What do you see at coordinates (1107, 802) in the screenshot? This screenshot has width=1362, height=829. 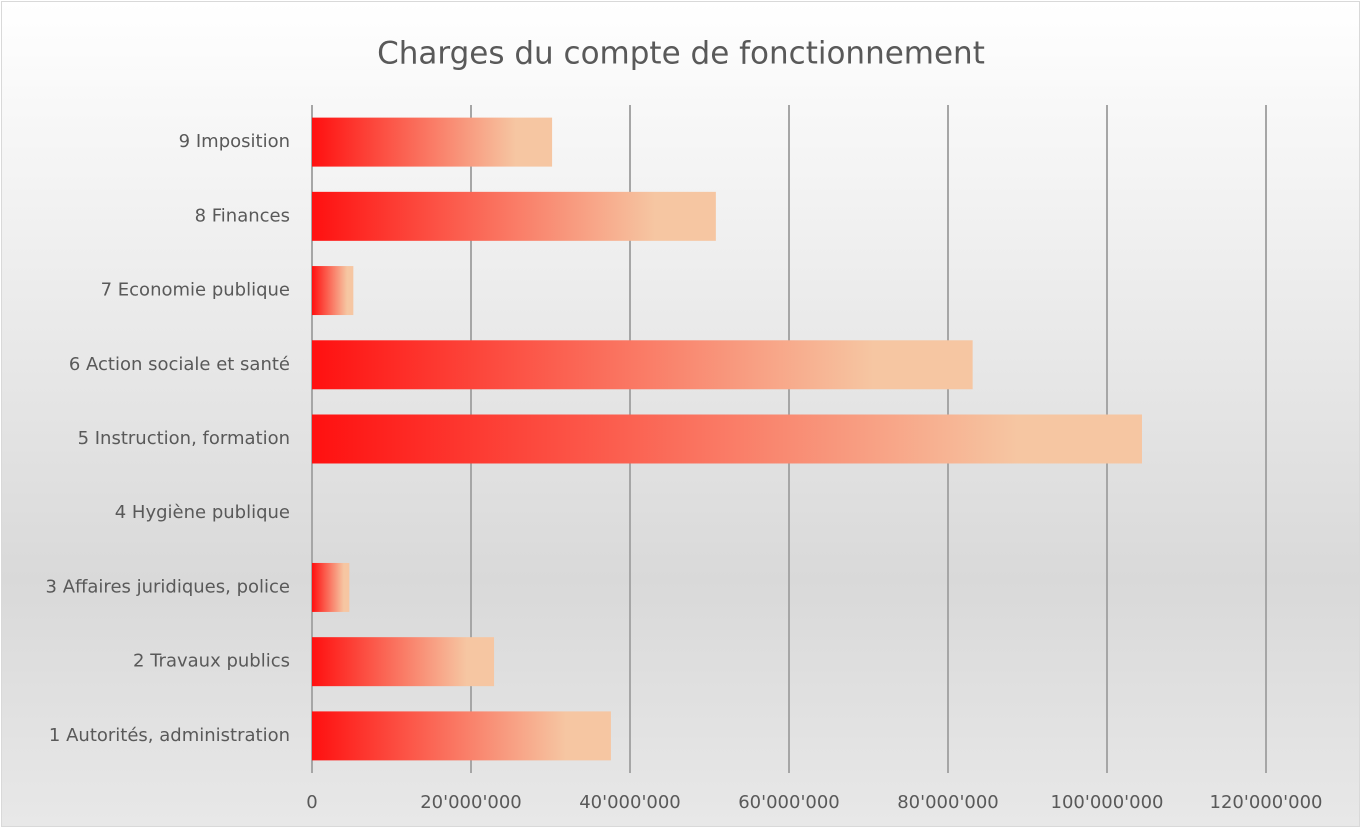 I see `x-tick-label: 100'000'000` at bounding box center [1107, 802].